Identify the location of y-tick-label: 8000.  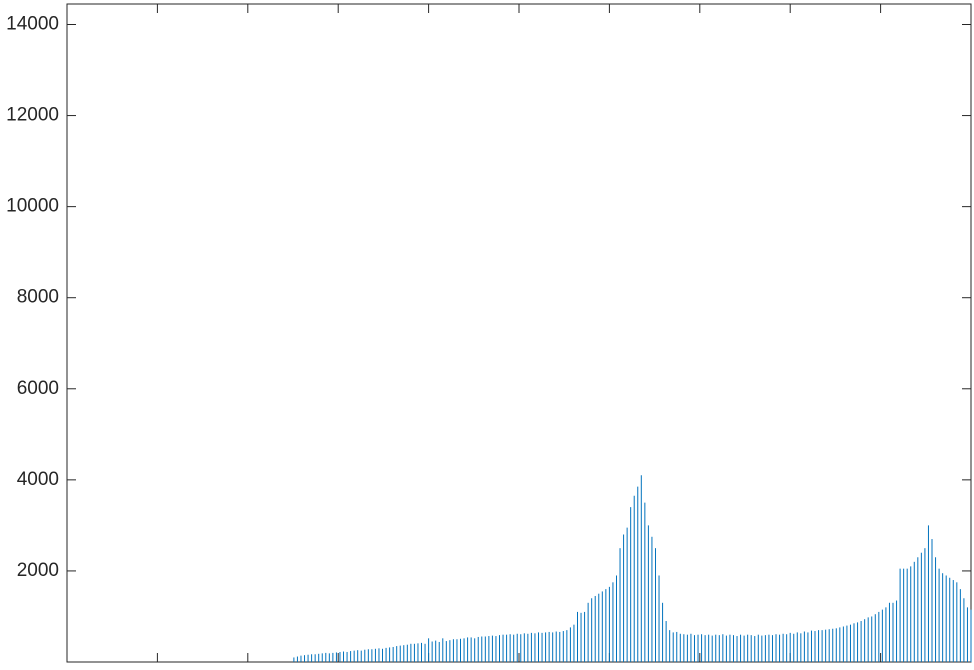
(38, 297).